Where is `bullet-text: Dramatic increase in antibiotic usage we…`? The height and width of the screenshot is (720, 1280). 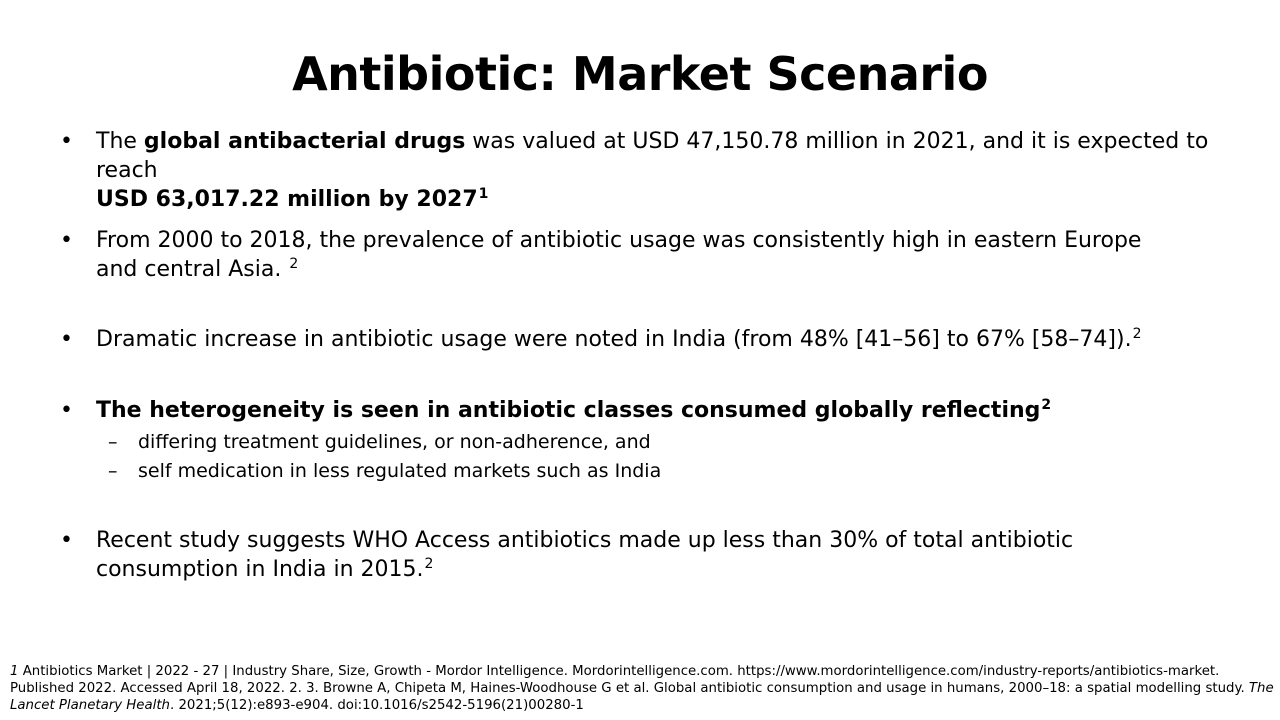
bullet-text: Dramatic increase in antibiotic usage we… is located at coordinates (614, 339).